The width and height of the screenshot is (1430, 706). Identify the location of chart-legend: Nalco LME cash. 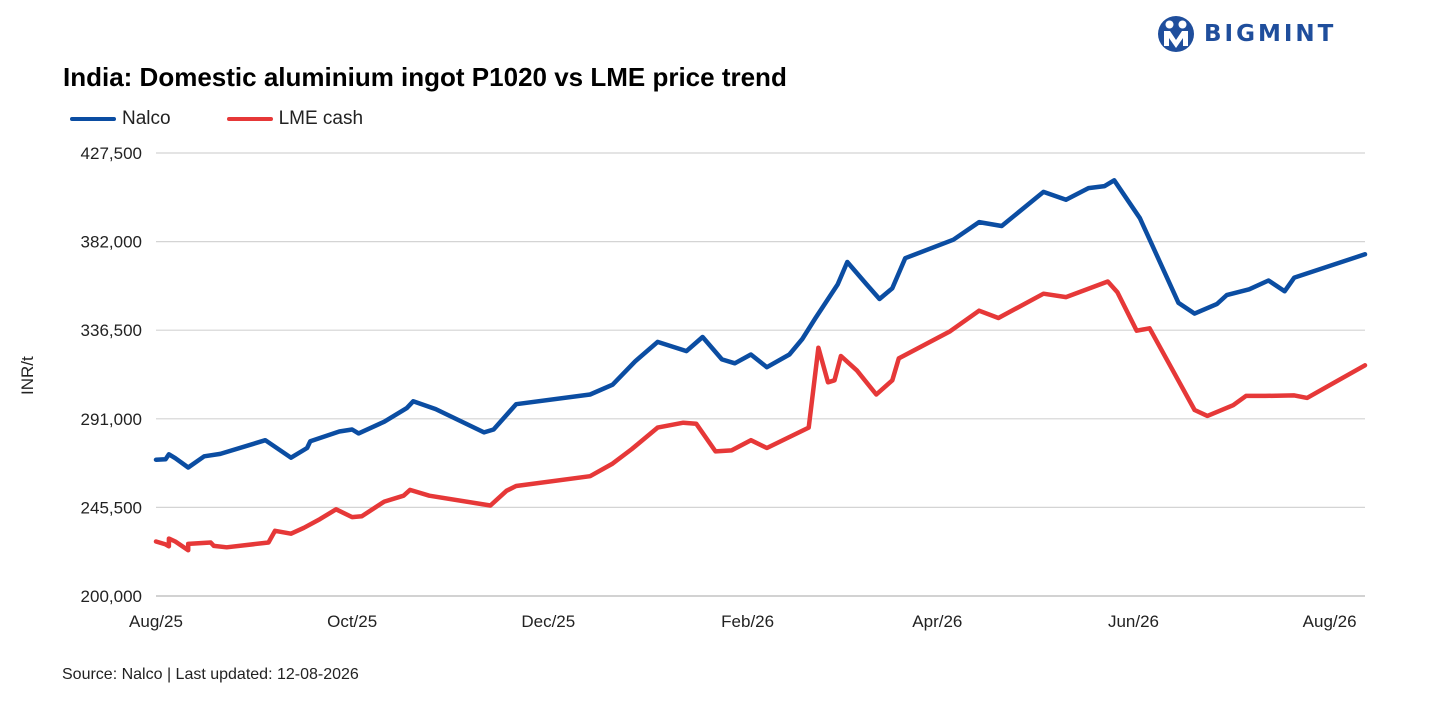
(244, 119).